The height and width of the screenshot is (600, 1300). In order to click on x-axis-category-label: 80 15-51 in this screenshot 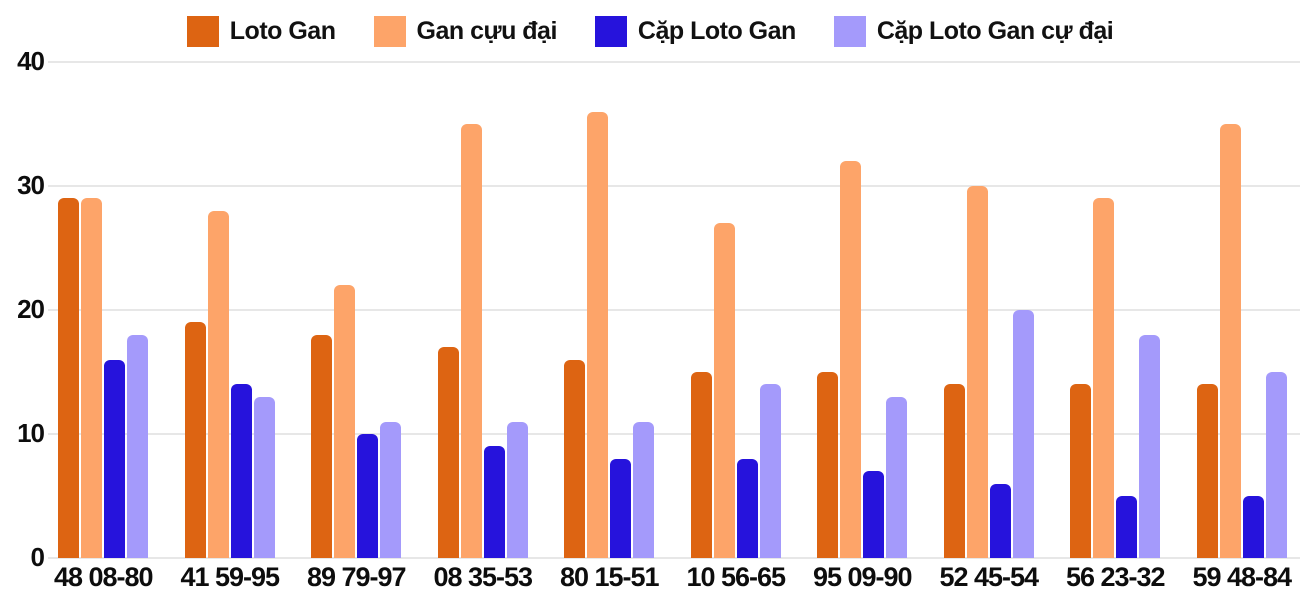, I will do `click(609, 577)`.